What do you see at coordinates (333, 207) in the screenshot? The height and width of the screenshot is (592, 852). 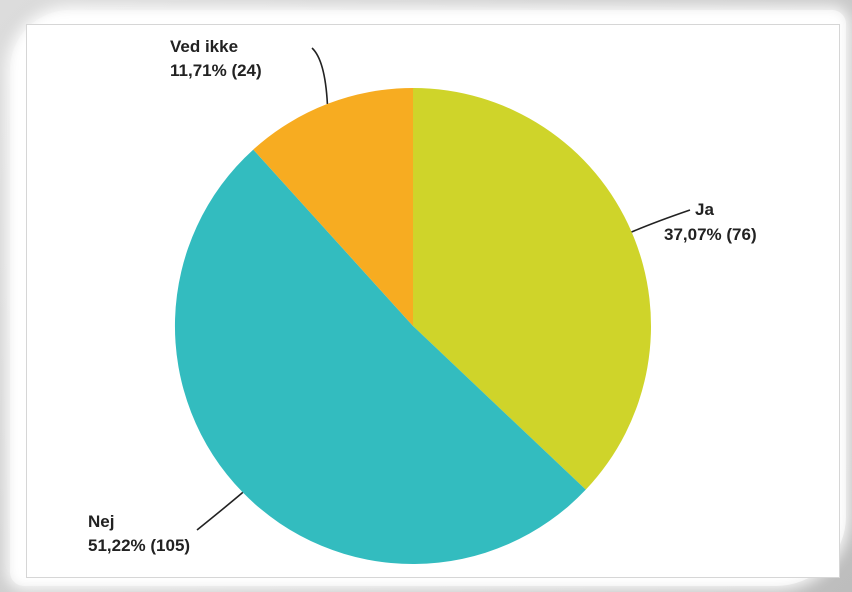 I see `pie-slice-ved-ikke` at bounding box center [333, 207].